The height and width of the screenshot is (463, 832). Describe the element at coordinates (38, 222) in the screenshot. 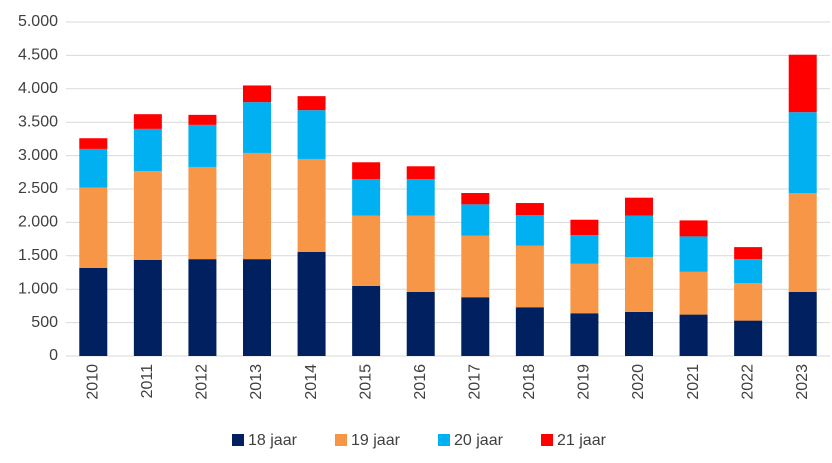

I see `y-tick-label: 2.000` at that location.